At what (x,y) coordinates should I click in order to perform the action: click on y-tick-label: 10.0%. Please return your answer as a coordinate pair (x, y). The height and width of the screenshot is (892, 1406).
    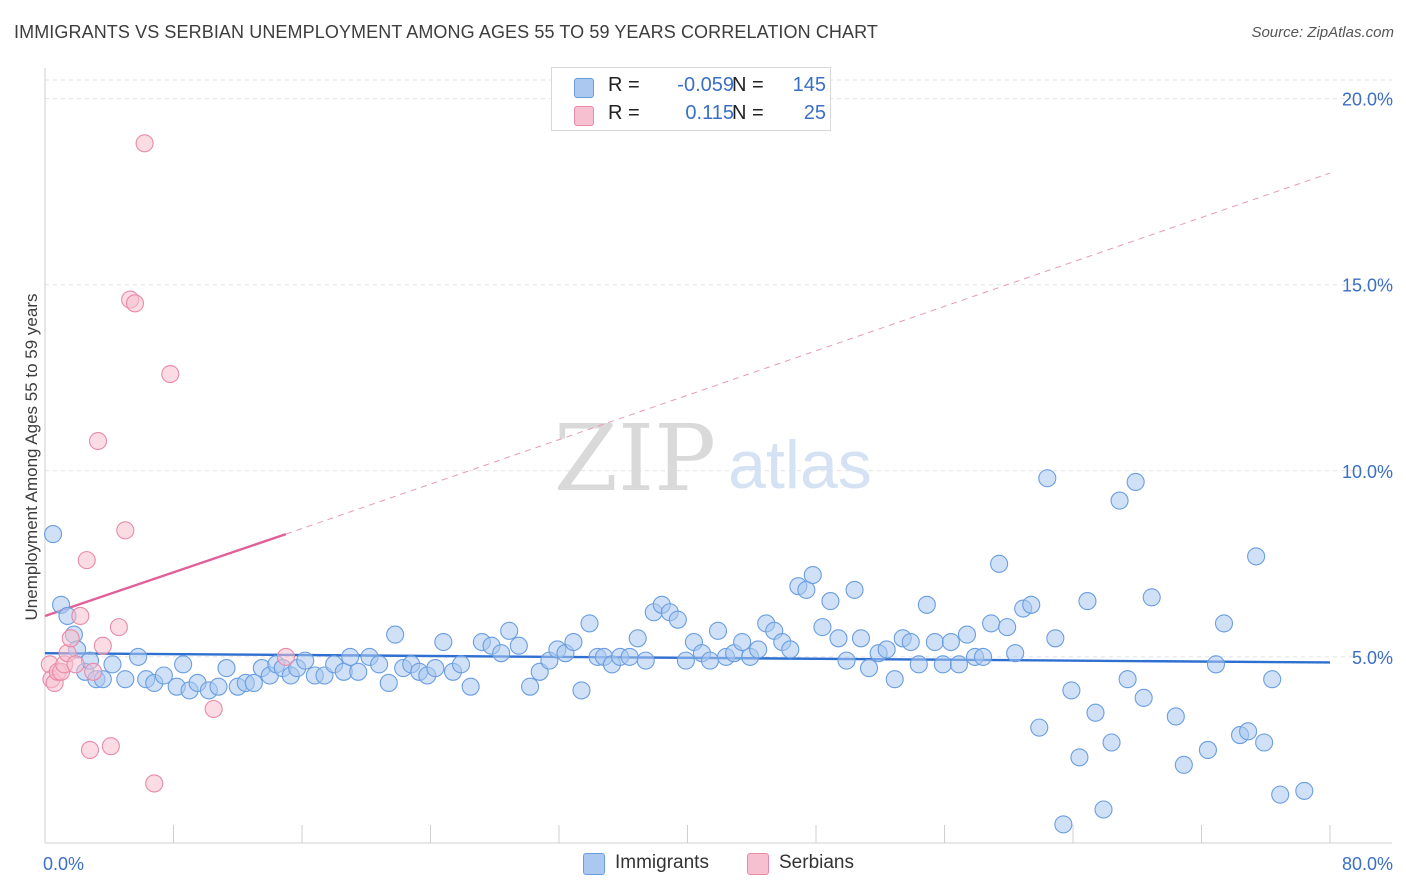
    Looking at the image, I should click on (1367, 472).